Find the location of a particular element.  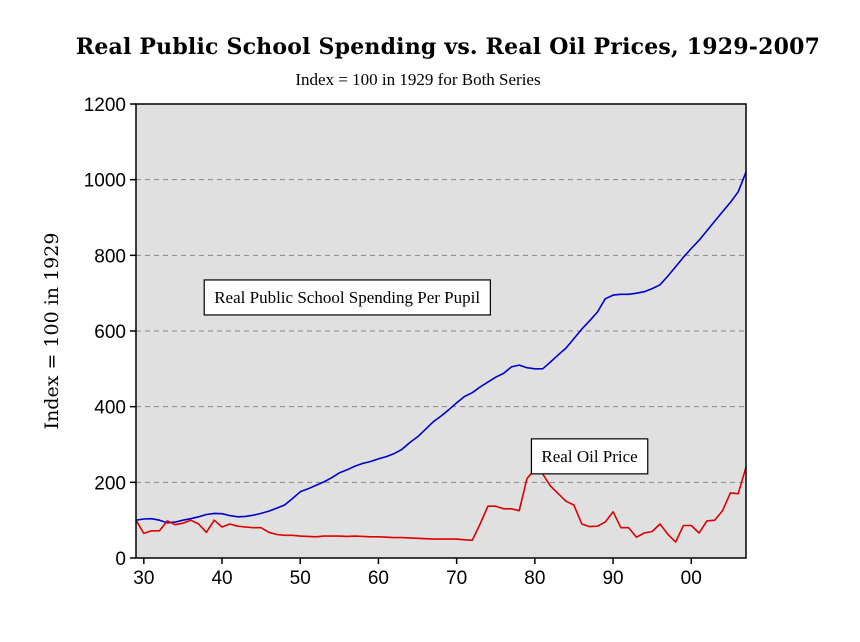

annotation-school-spending: Real Public School Spending Per Pupil is located at coordinates (347, 297).